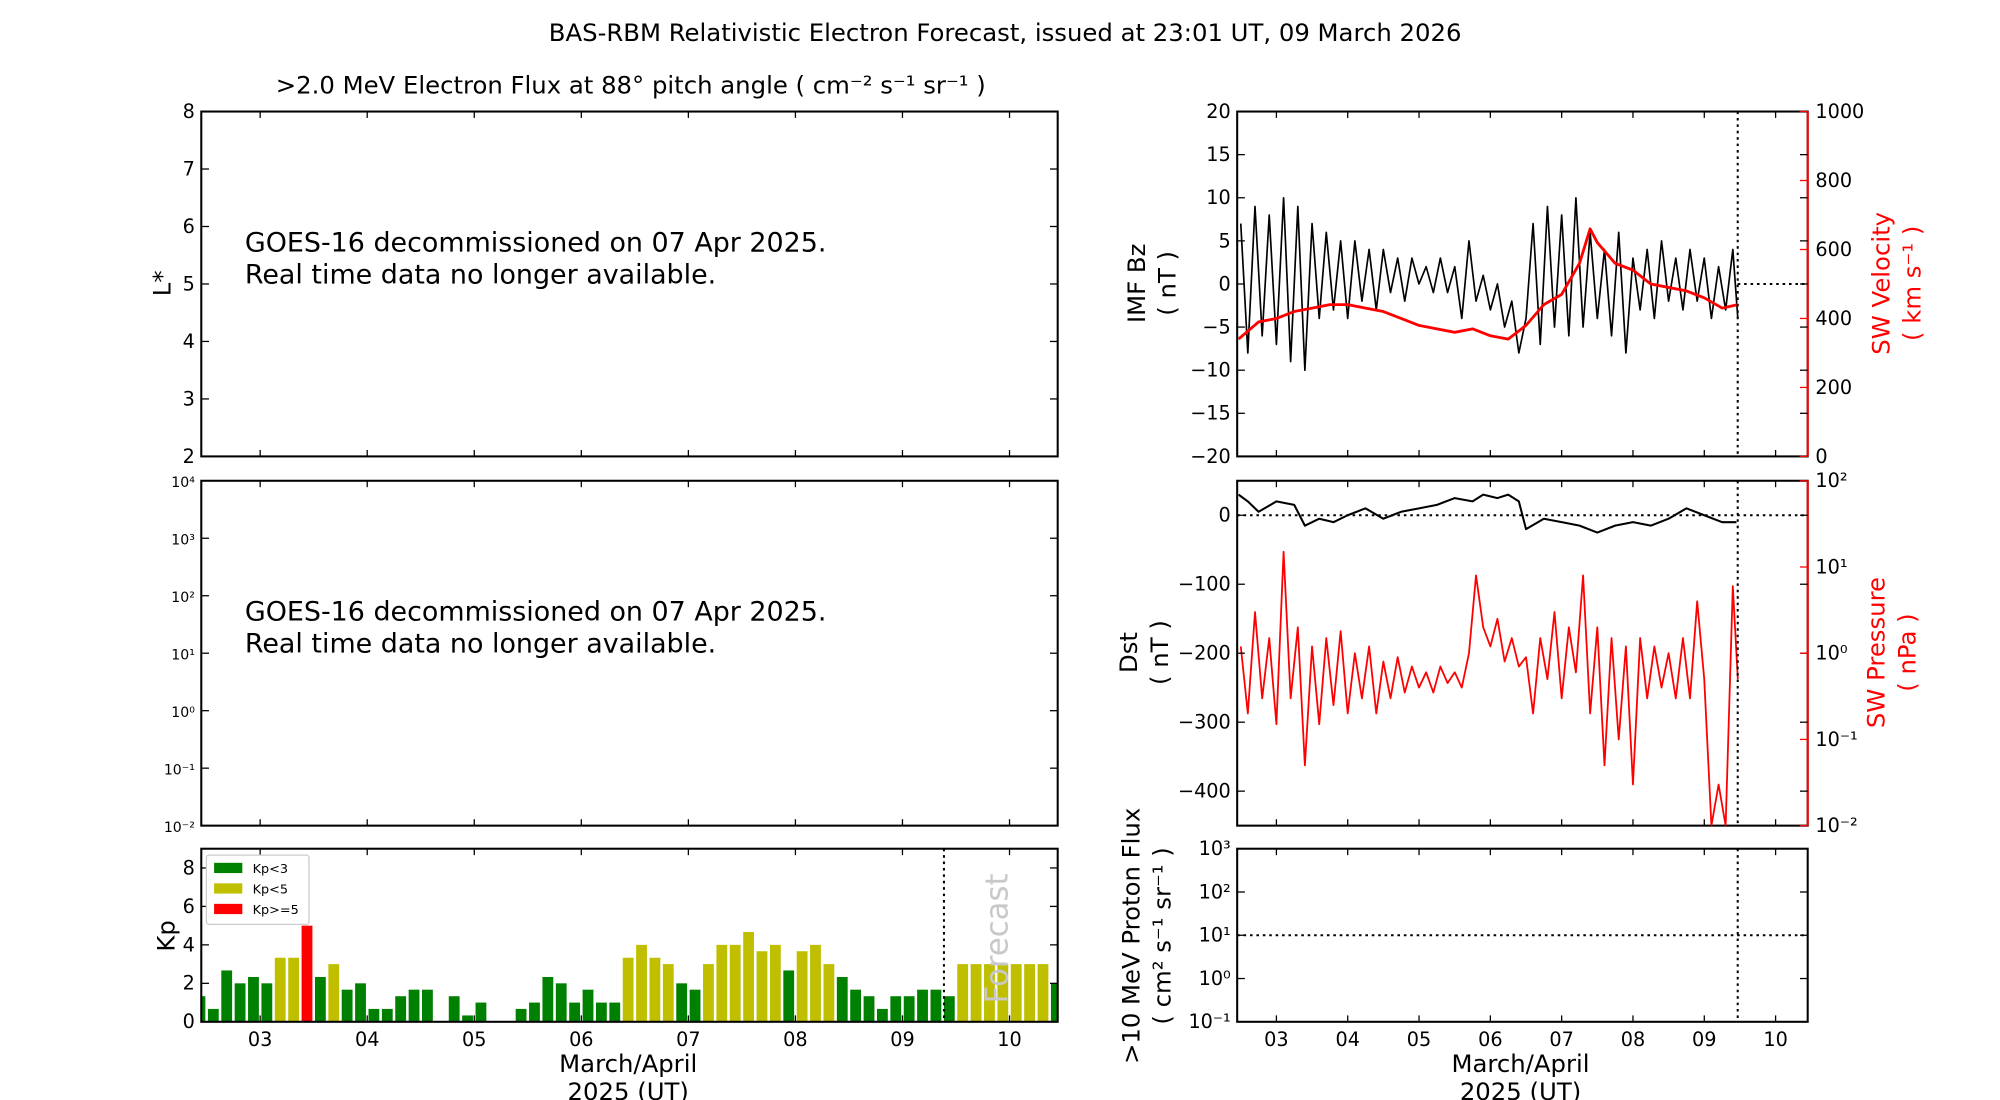 The width and height of the screenshot is (2000, 1100). What do you see at coordinates (183, 483) in the screenshot?
I see `y-tick-label: 10⁴` at bounding box center [183, 483].